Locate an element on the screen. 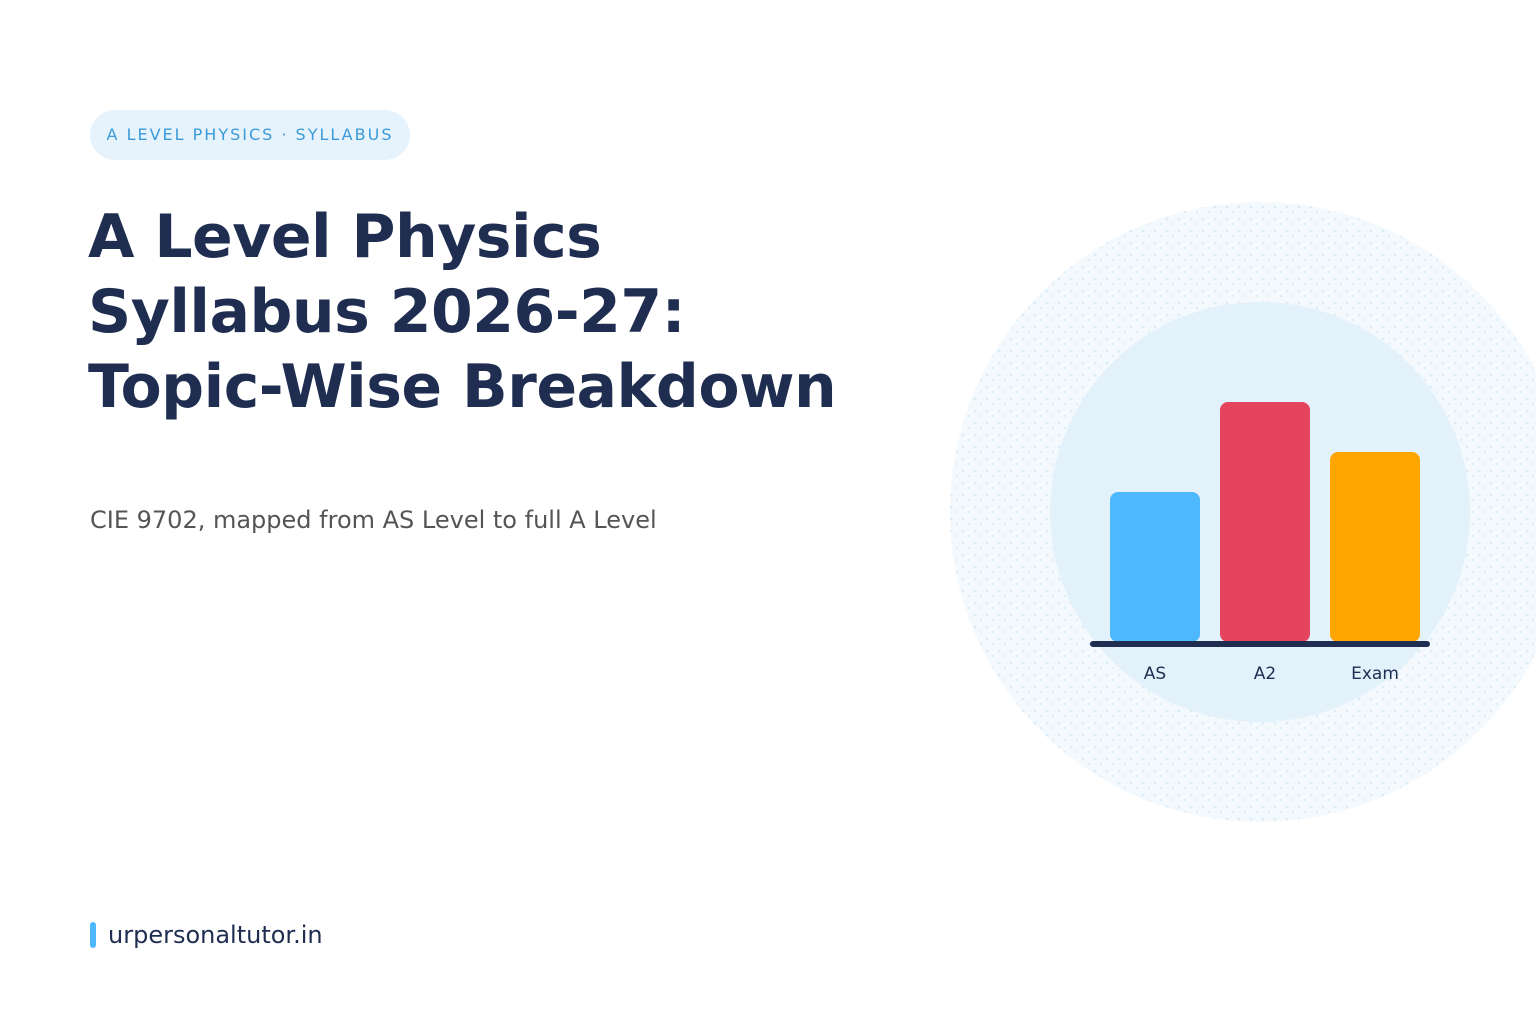 This screenshot has height=1024, width=1536. title-line: Topic-Wise Breakdown is located at coordinates (462, 387).